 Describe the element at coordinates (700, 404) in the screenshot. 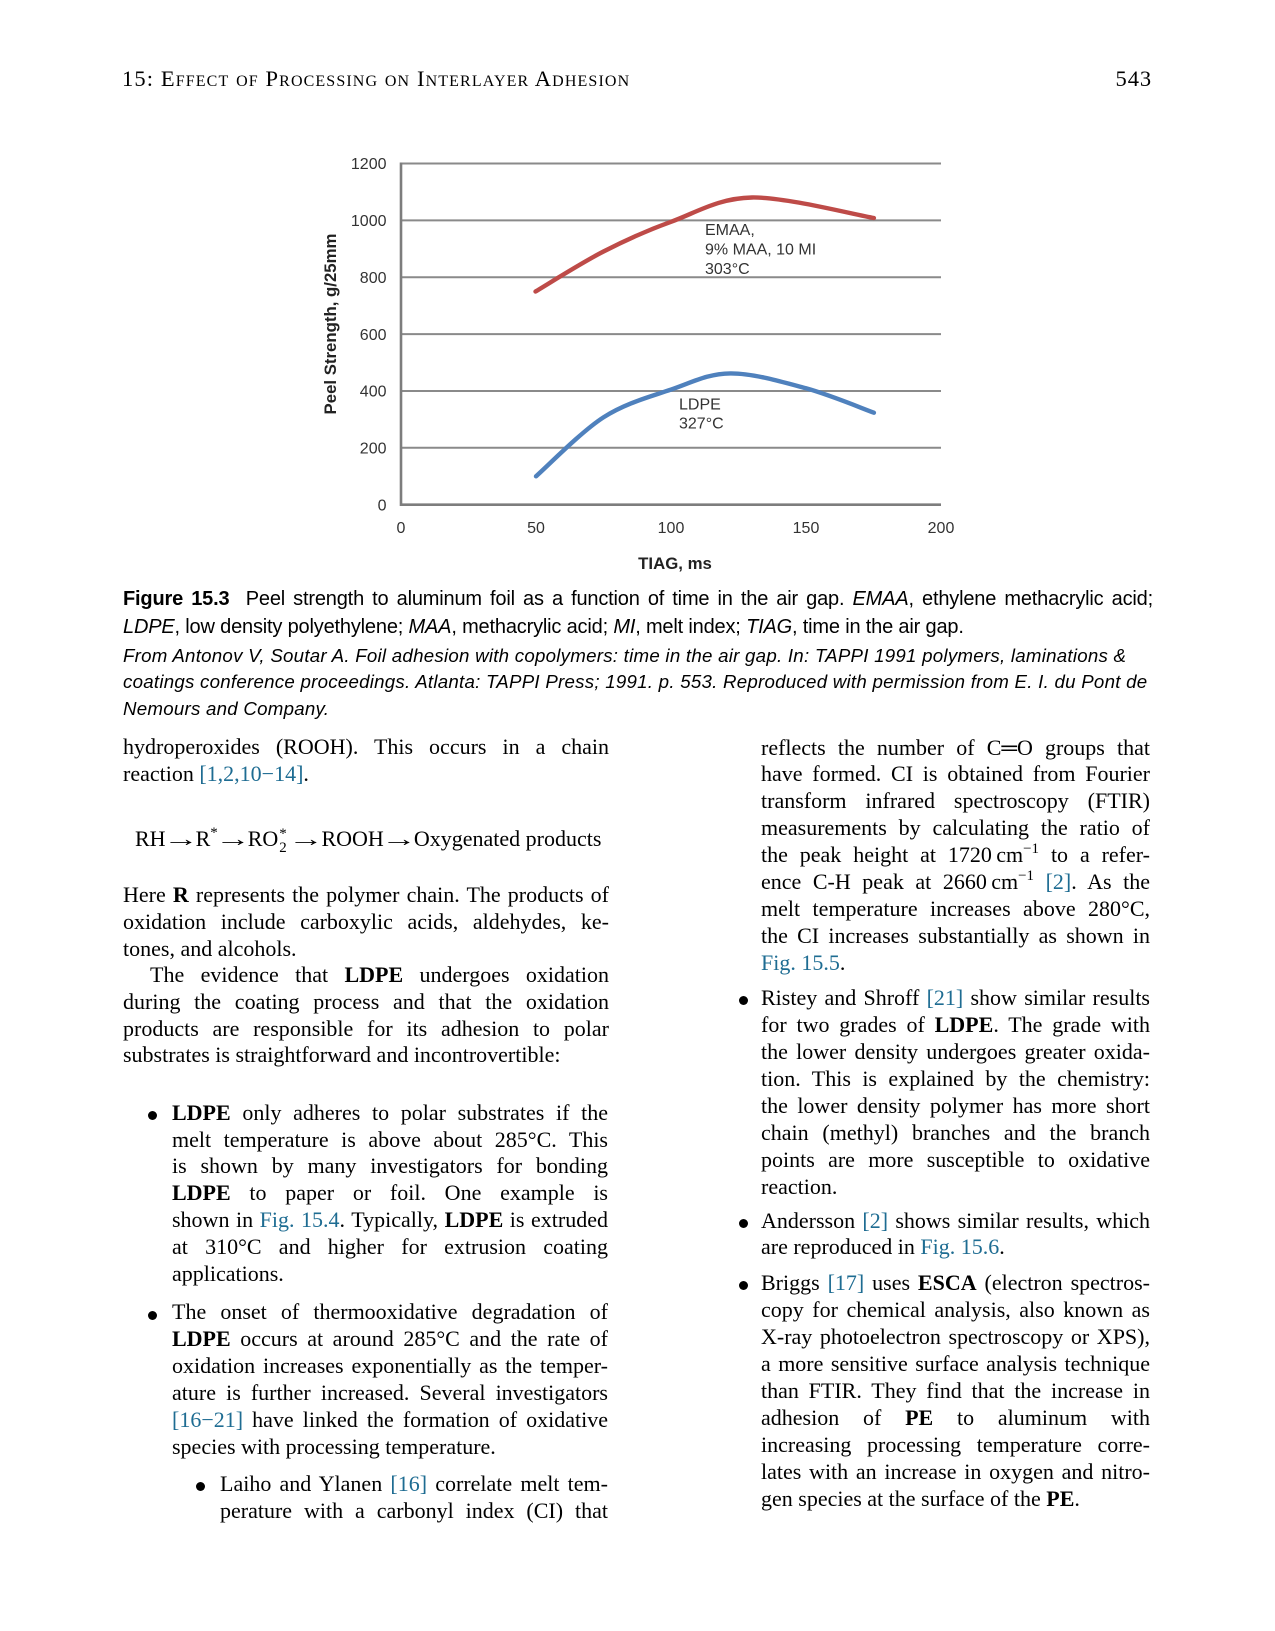

I see `svg-text: LDPE` at that location.